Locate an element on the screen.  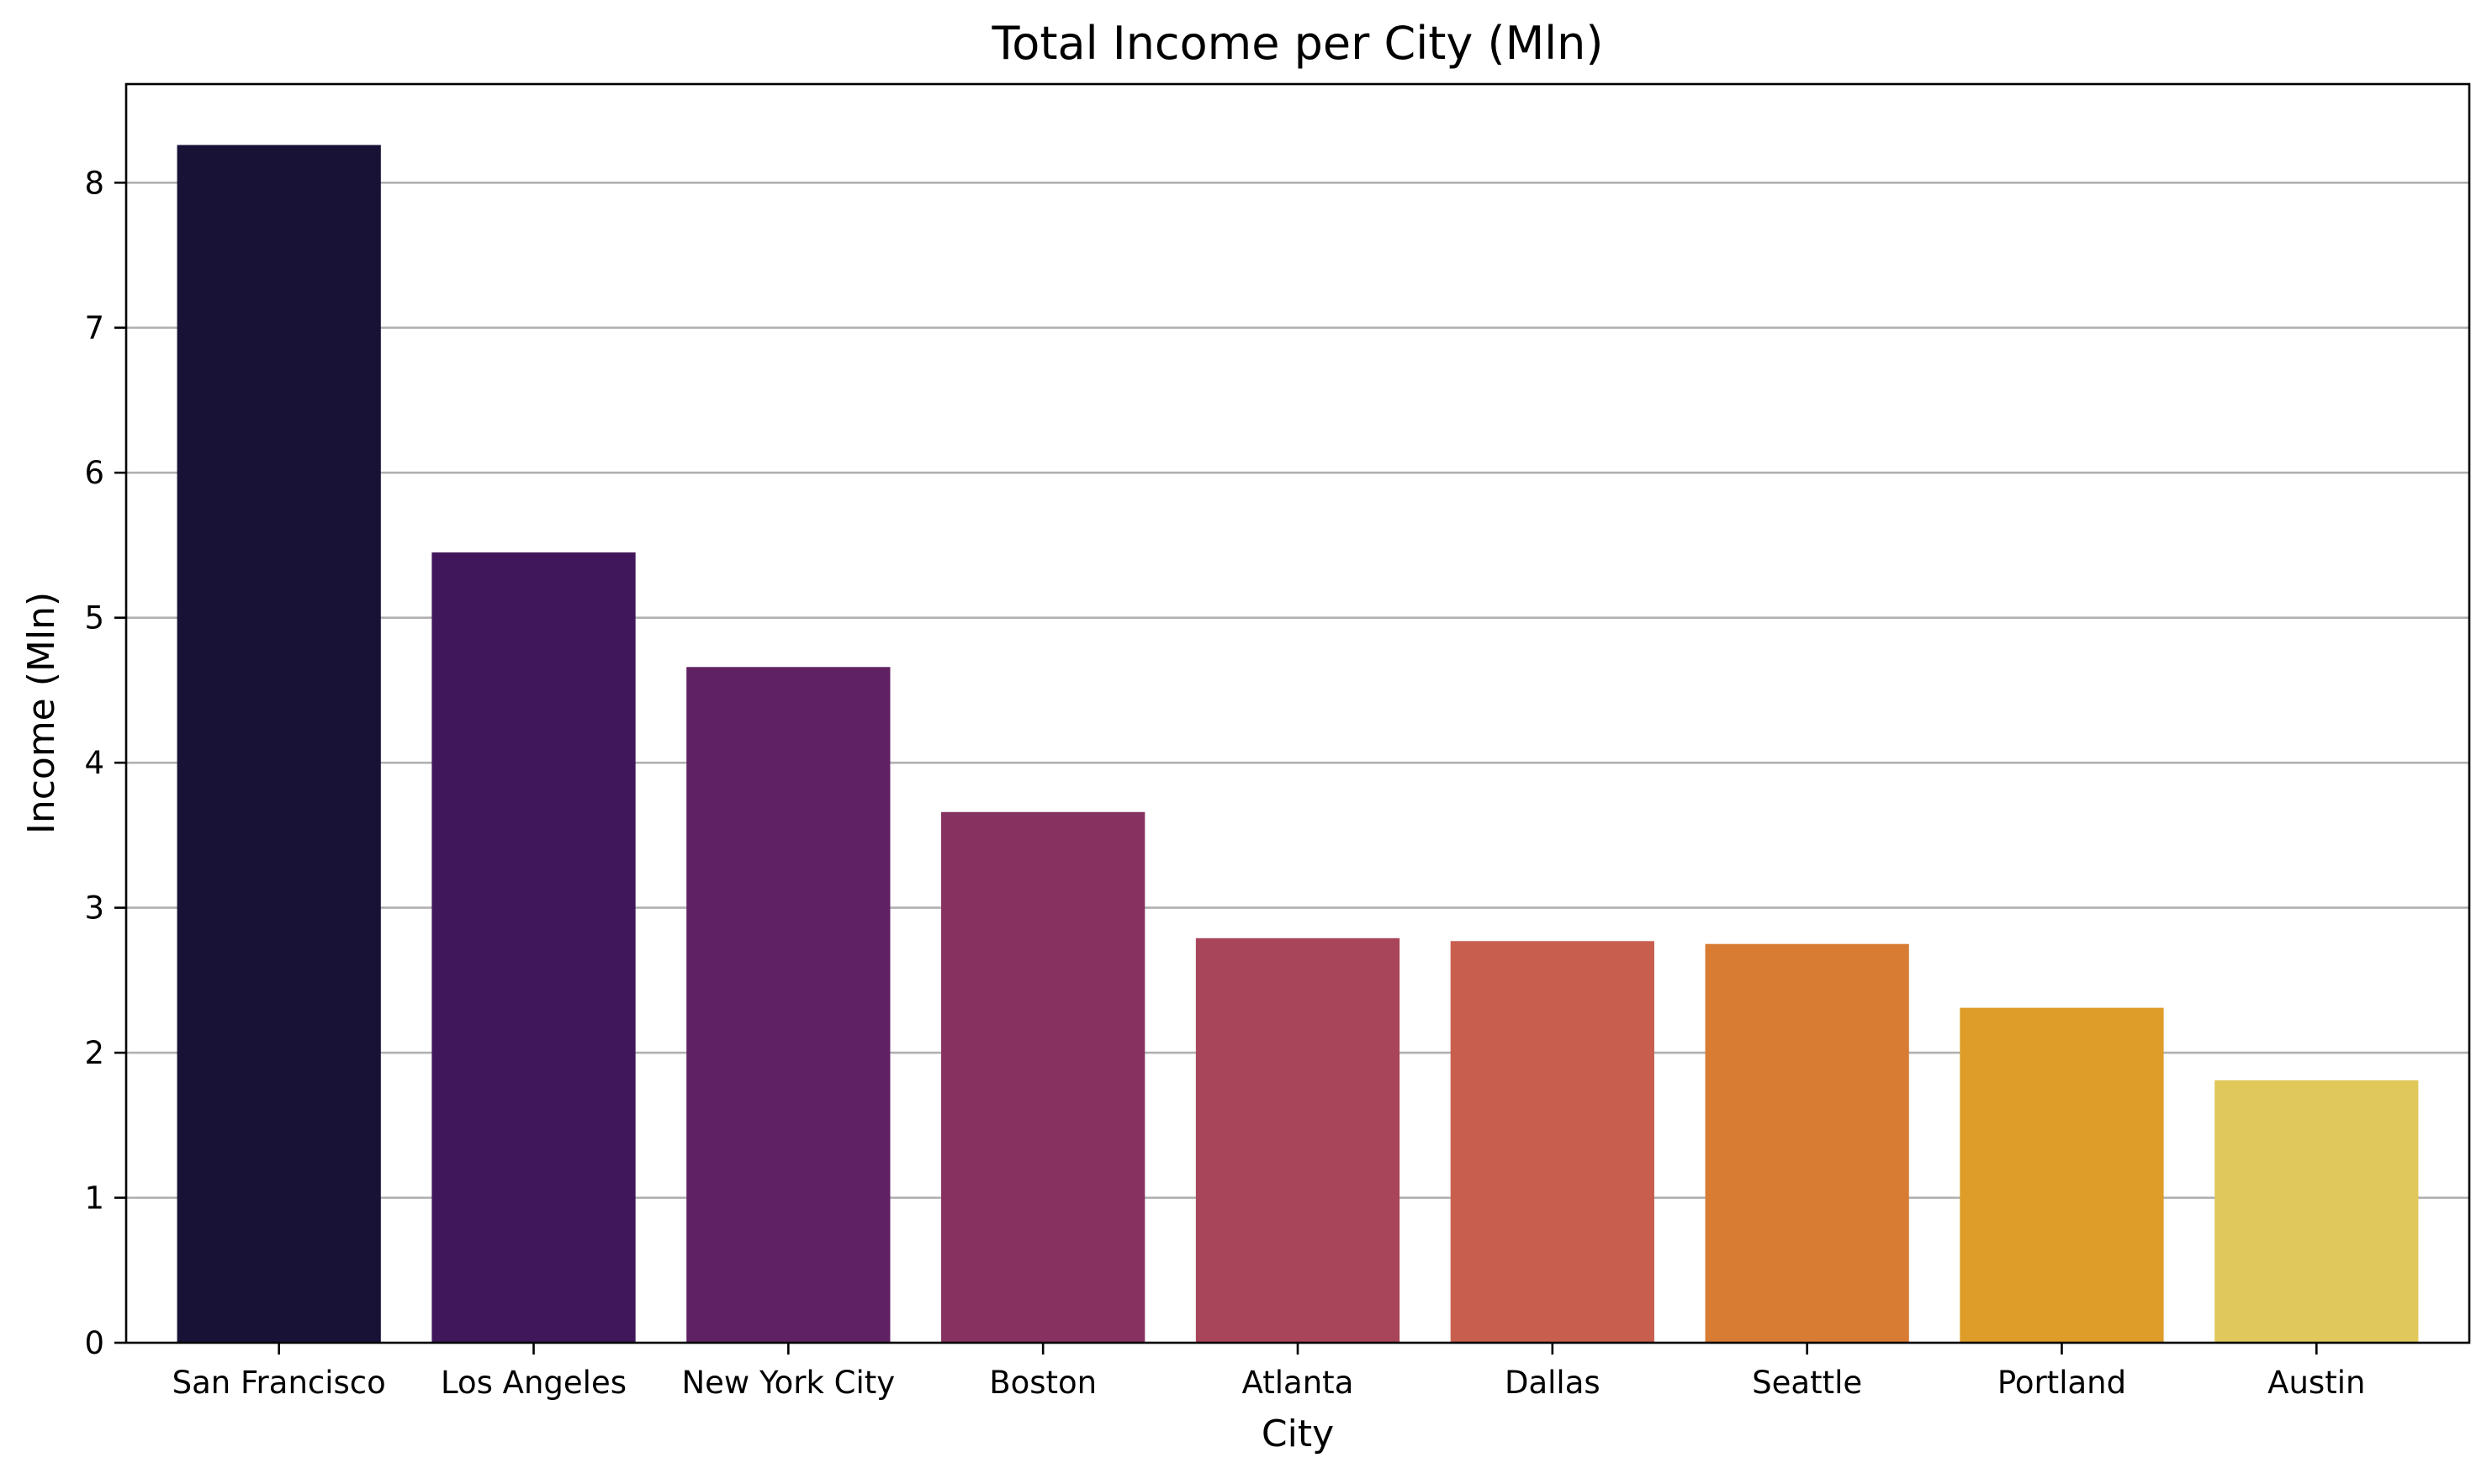
y-tick-label-1: 1 is located at coordinates (94, 1198).